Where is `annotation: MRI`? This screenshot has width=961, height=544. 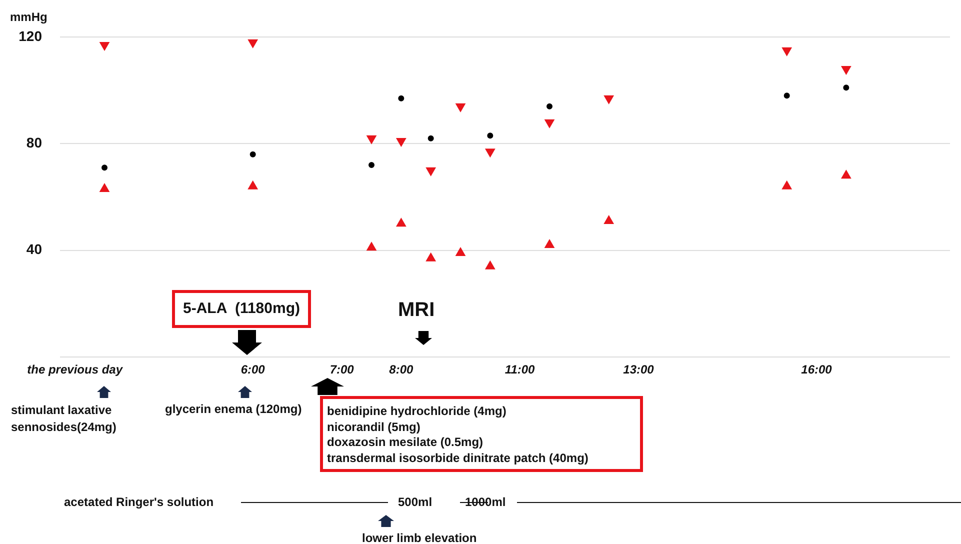
annotation: MRI is located at coordinates (416, 310).